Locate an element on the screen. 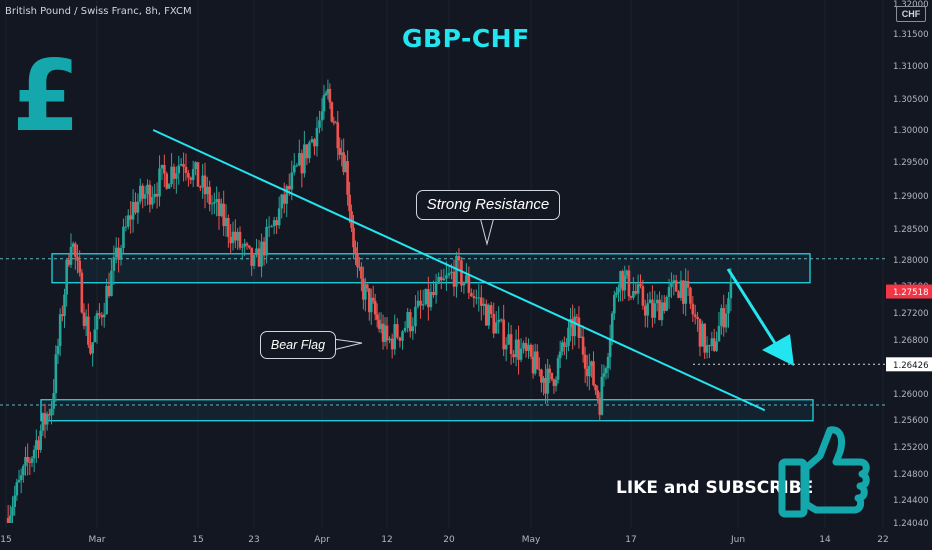  current-price-label: 1.27518 is located at coordinates (911, 293).